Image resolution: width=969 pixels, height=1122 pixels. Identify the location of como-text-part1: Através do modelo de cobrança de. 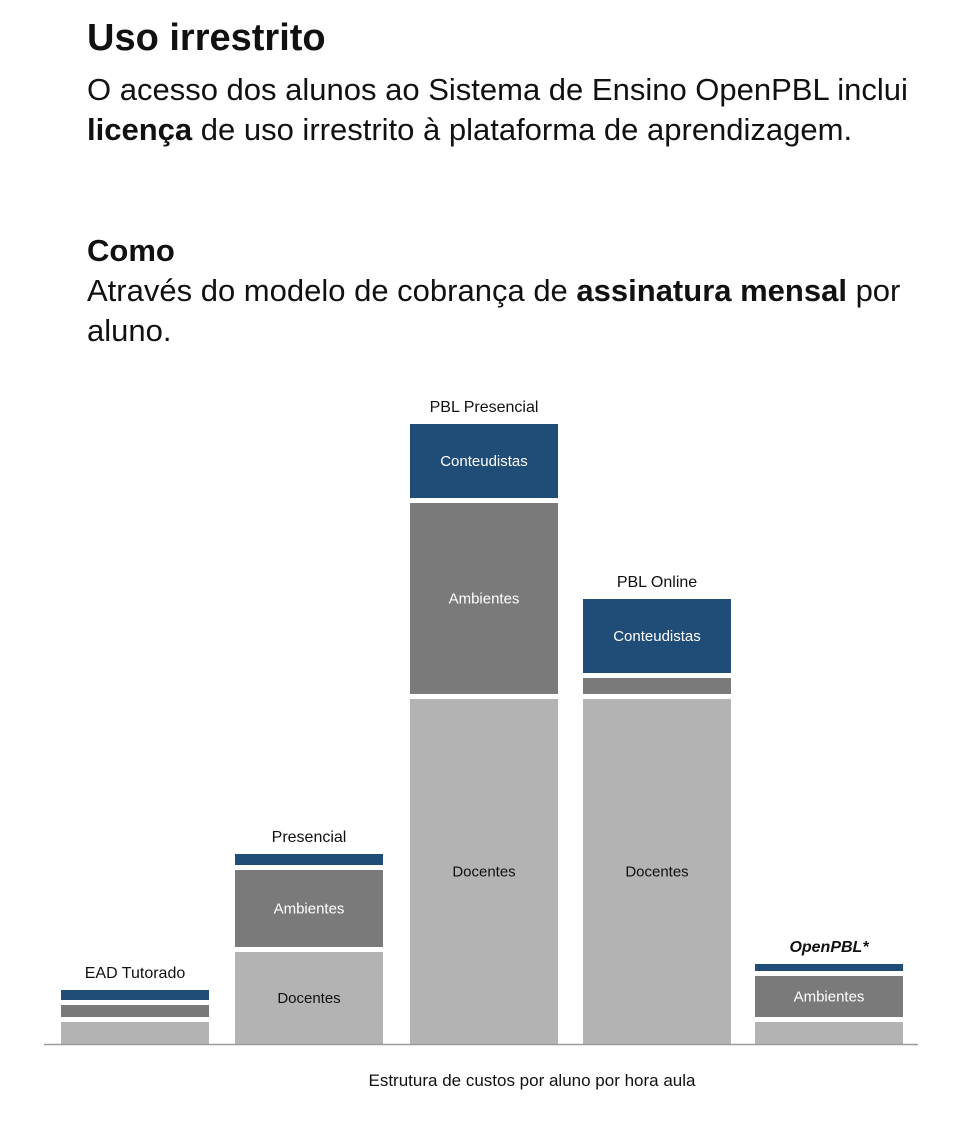
(332, 290).